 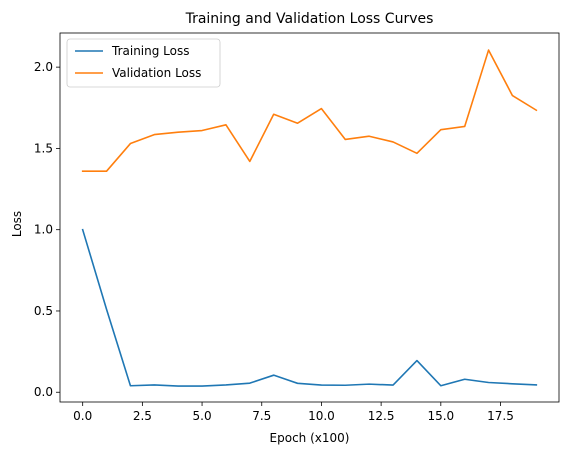 What do you see at coordinates (381, 416) in the screenshot?
I see `x-tick-label: 12.5` at bounding box center [381, 416].